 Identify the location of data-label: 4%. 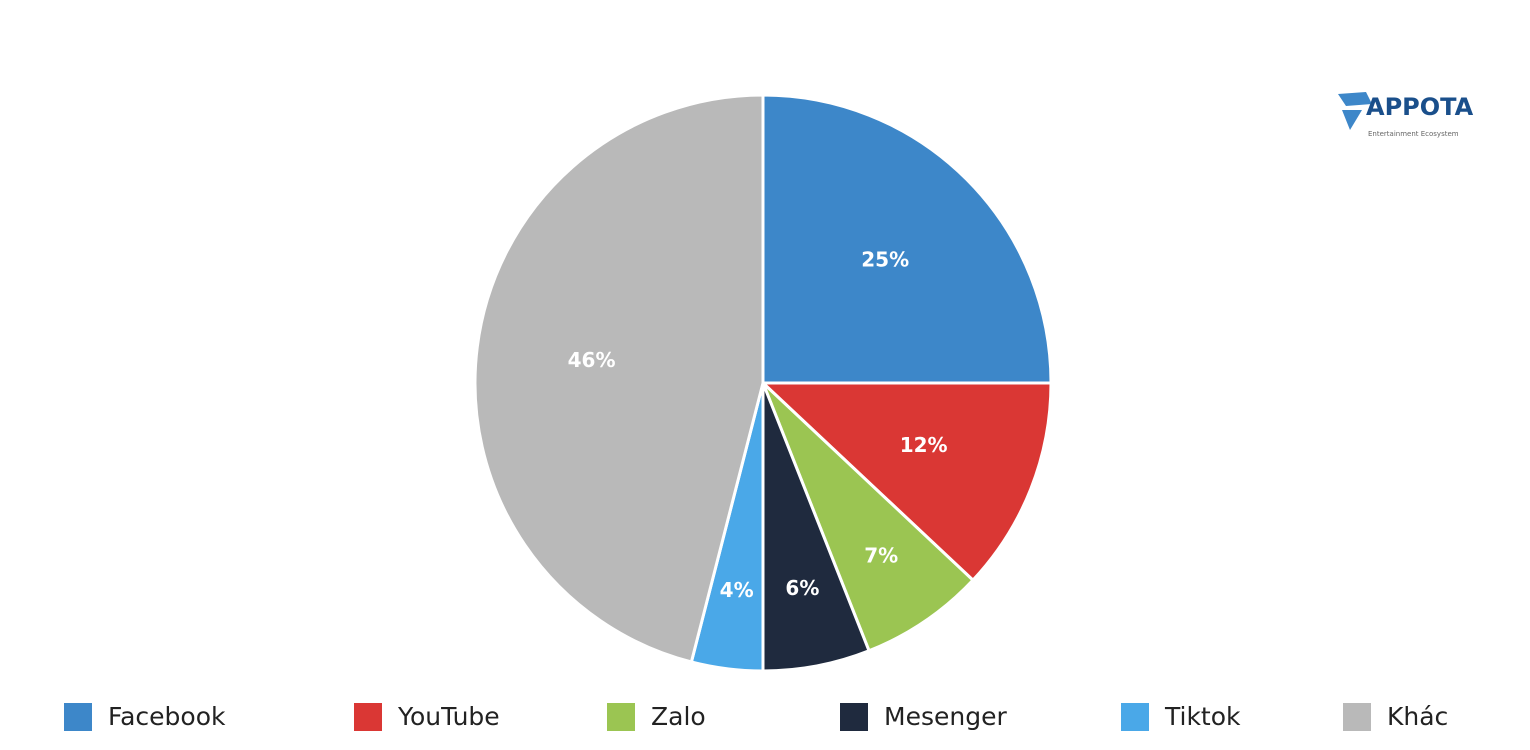
(737, 590).